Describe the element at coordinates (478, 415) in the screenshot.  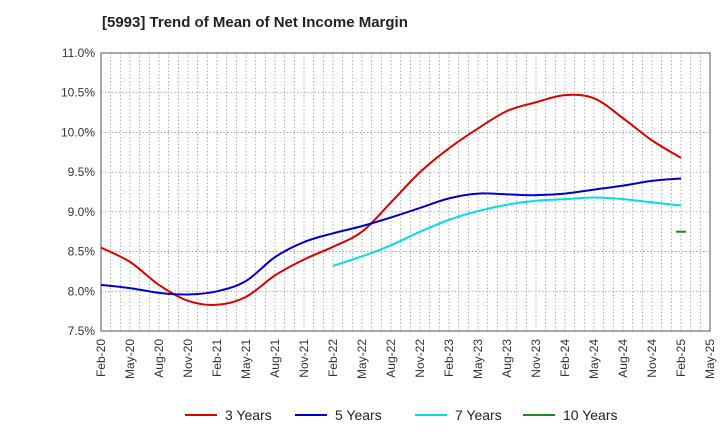
I see `legend-label-7-years: 7 Years` at that location.